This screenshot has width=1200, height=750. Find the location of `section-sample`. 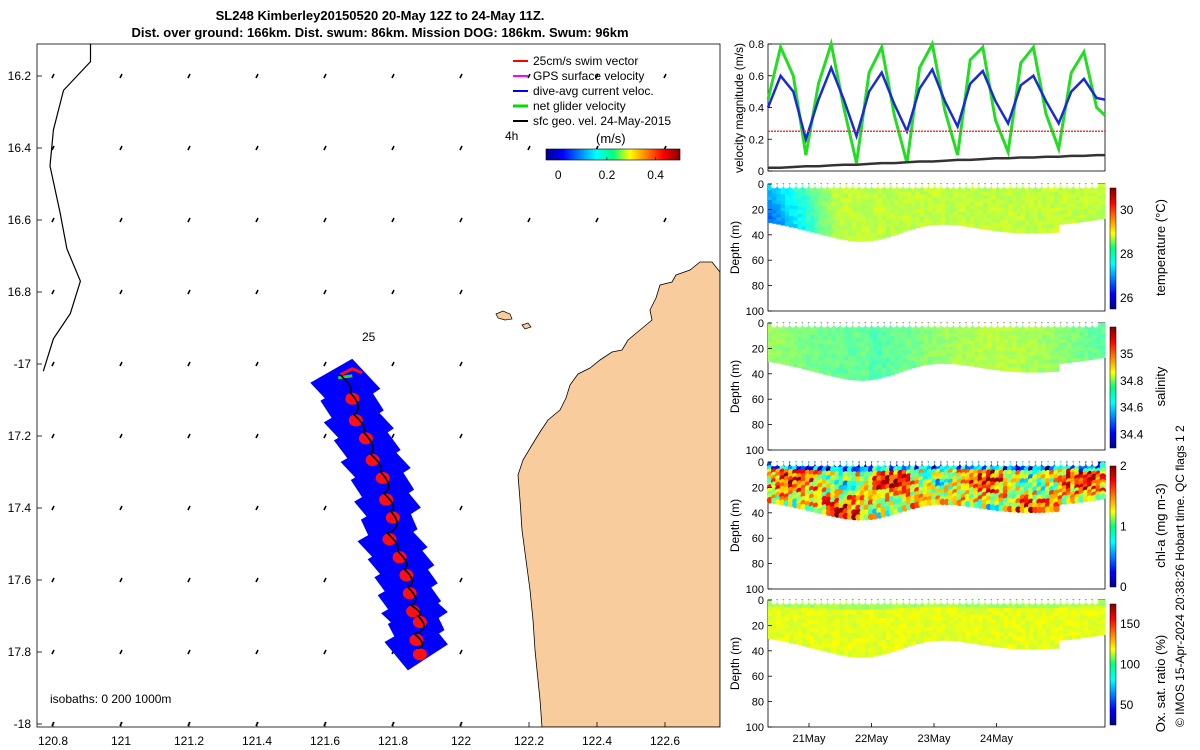

section-sample is located at coordinates (1056, 509).